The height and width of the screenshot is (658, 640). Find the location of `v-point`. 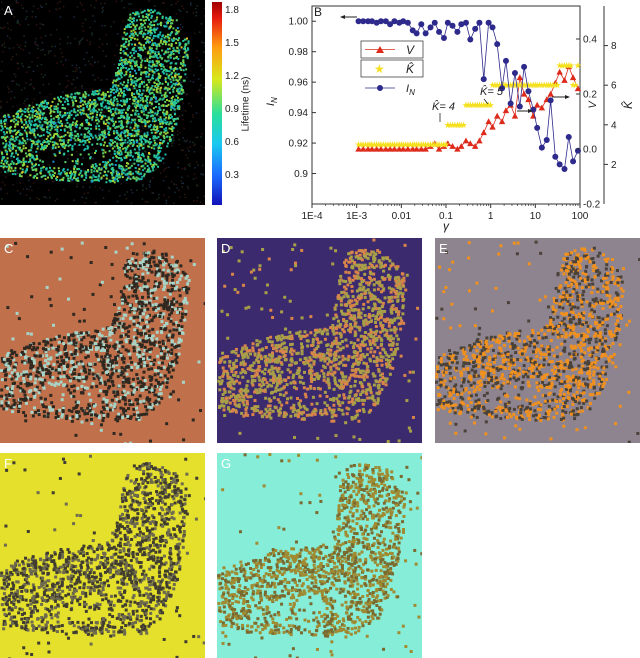

v-point is located at coordinates (520, 77).